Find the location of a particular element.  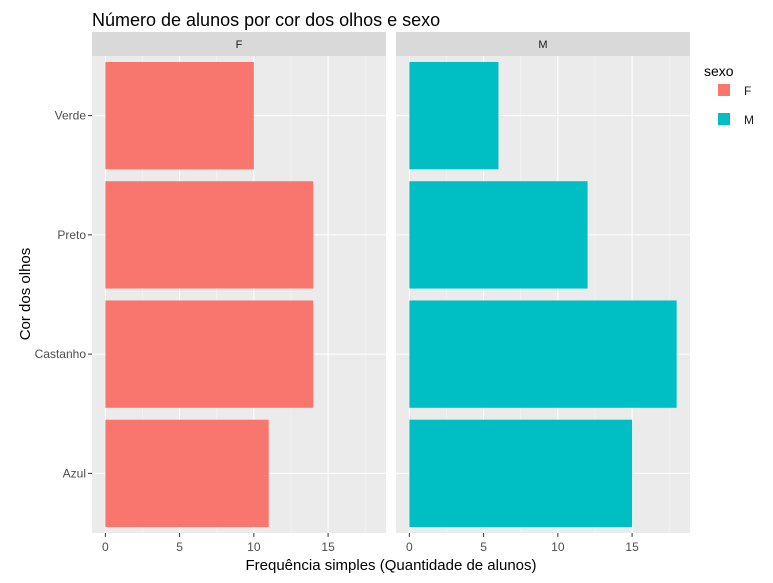

legend: sexo F M is located at coordinates (729, 95).